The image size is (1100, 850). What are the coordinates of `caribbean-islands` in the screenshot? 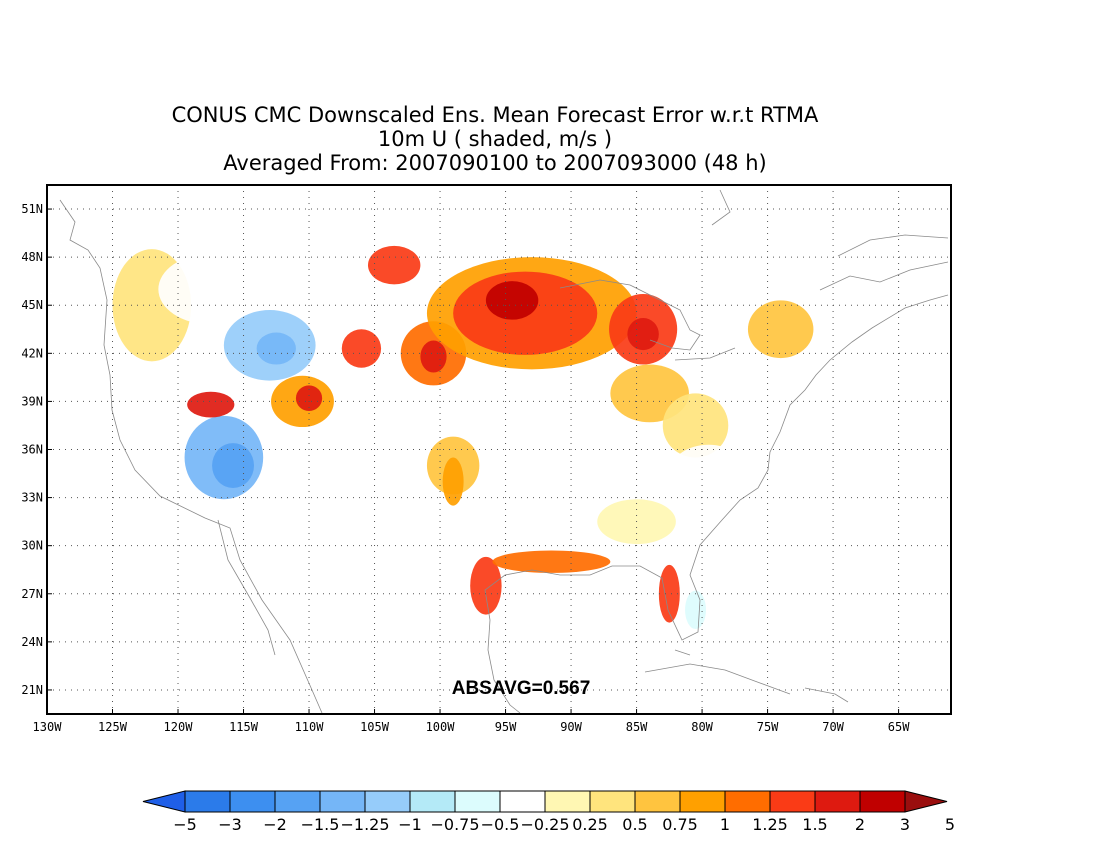 It's located at (761, 676).